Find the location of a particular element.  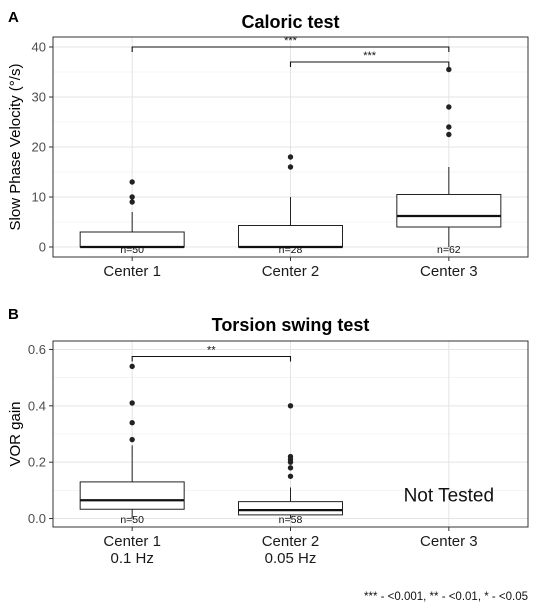

panel-label: A is located at coordinates (13, 17).